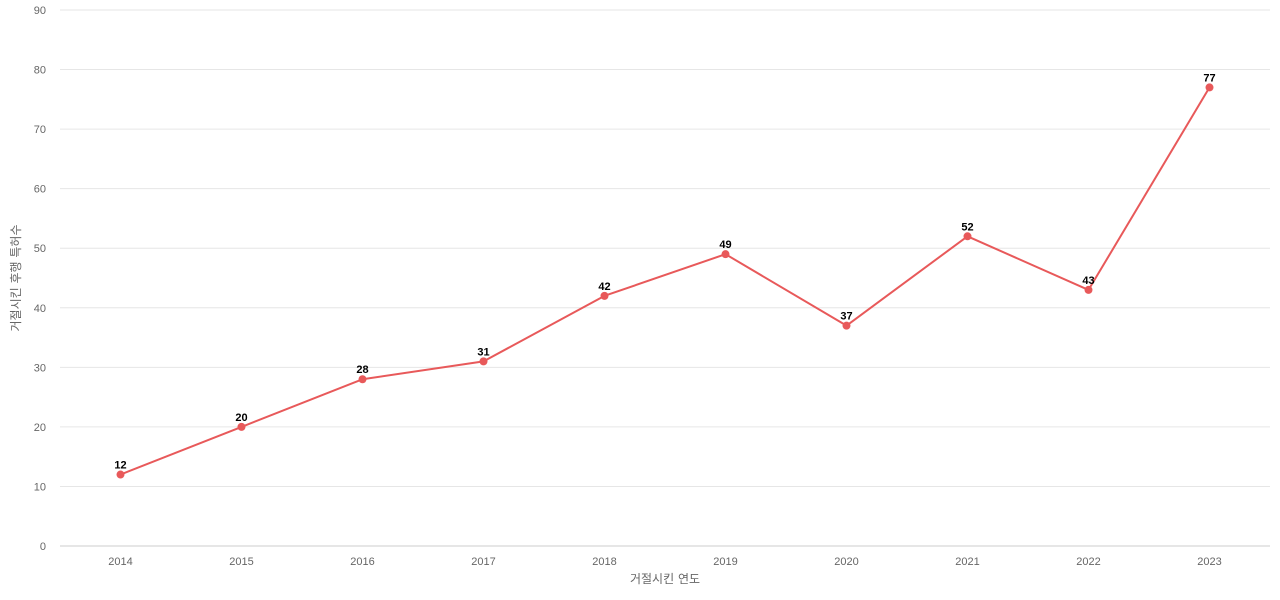 The width and height of the screenshot is (1280, 600). I want to click on y-tick-label: 0, so click(43, 547).